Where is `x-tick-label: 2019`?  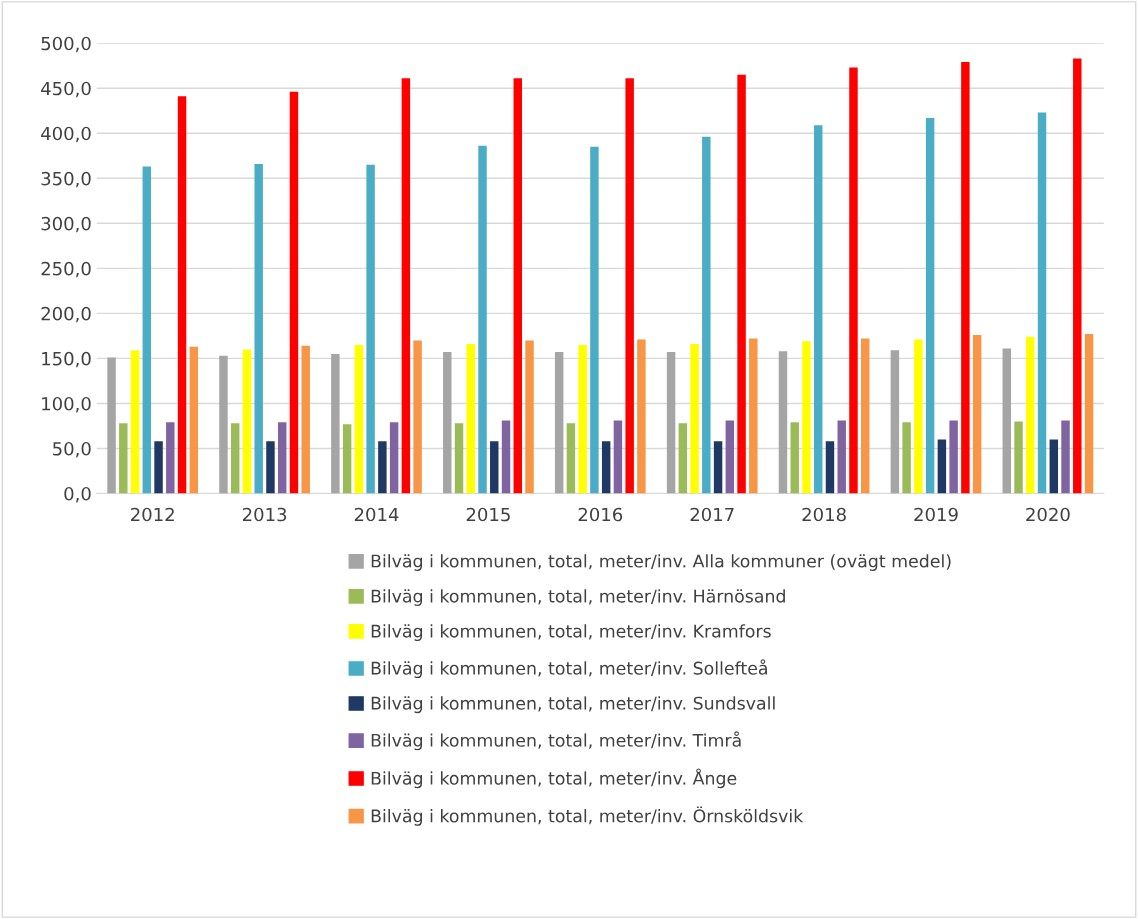 x-tick-label: 2019 is located at coordinates (936, 514).